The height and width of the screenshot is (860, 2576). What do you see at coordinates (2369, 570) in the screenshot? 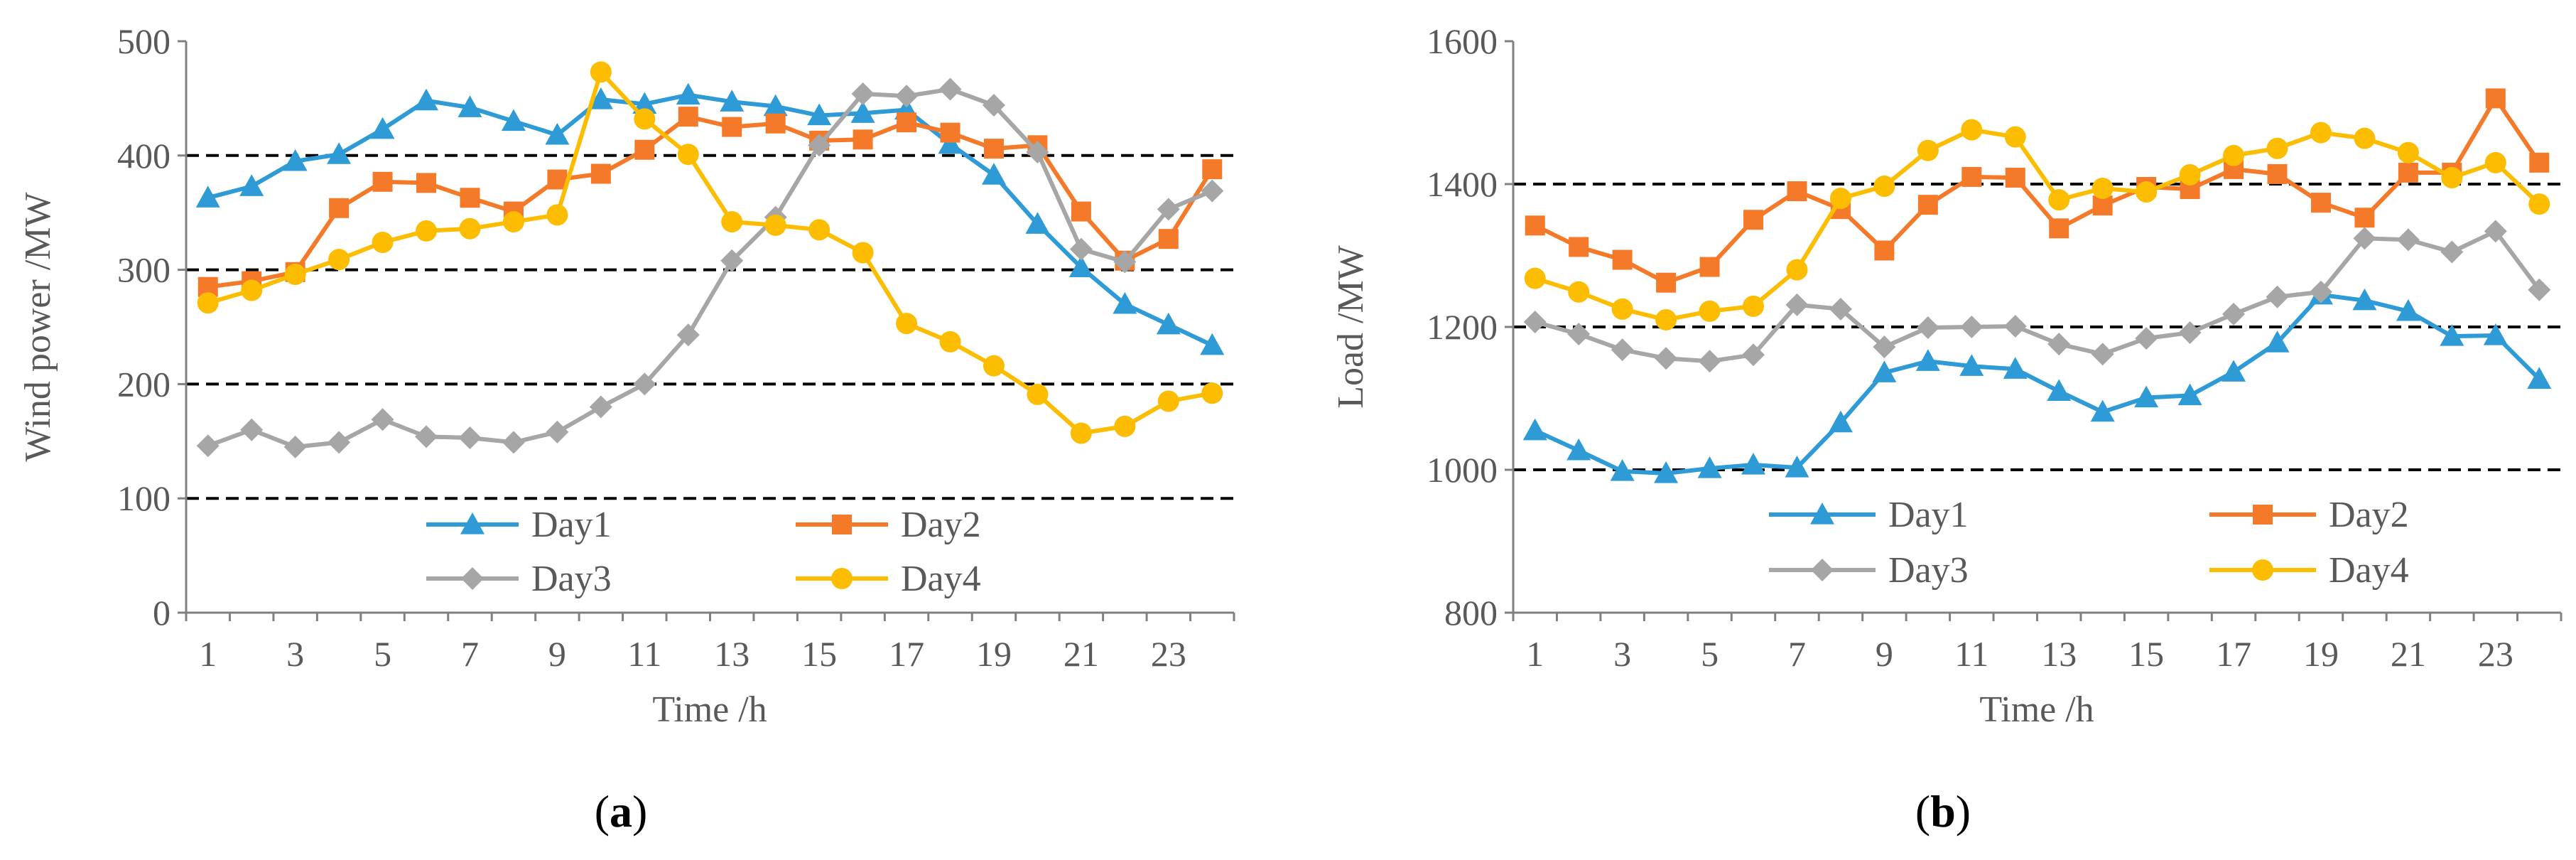
I see `legend-label-b-day4: Day4` at bounding box center [2369, 570].